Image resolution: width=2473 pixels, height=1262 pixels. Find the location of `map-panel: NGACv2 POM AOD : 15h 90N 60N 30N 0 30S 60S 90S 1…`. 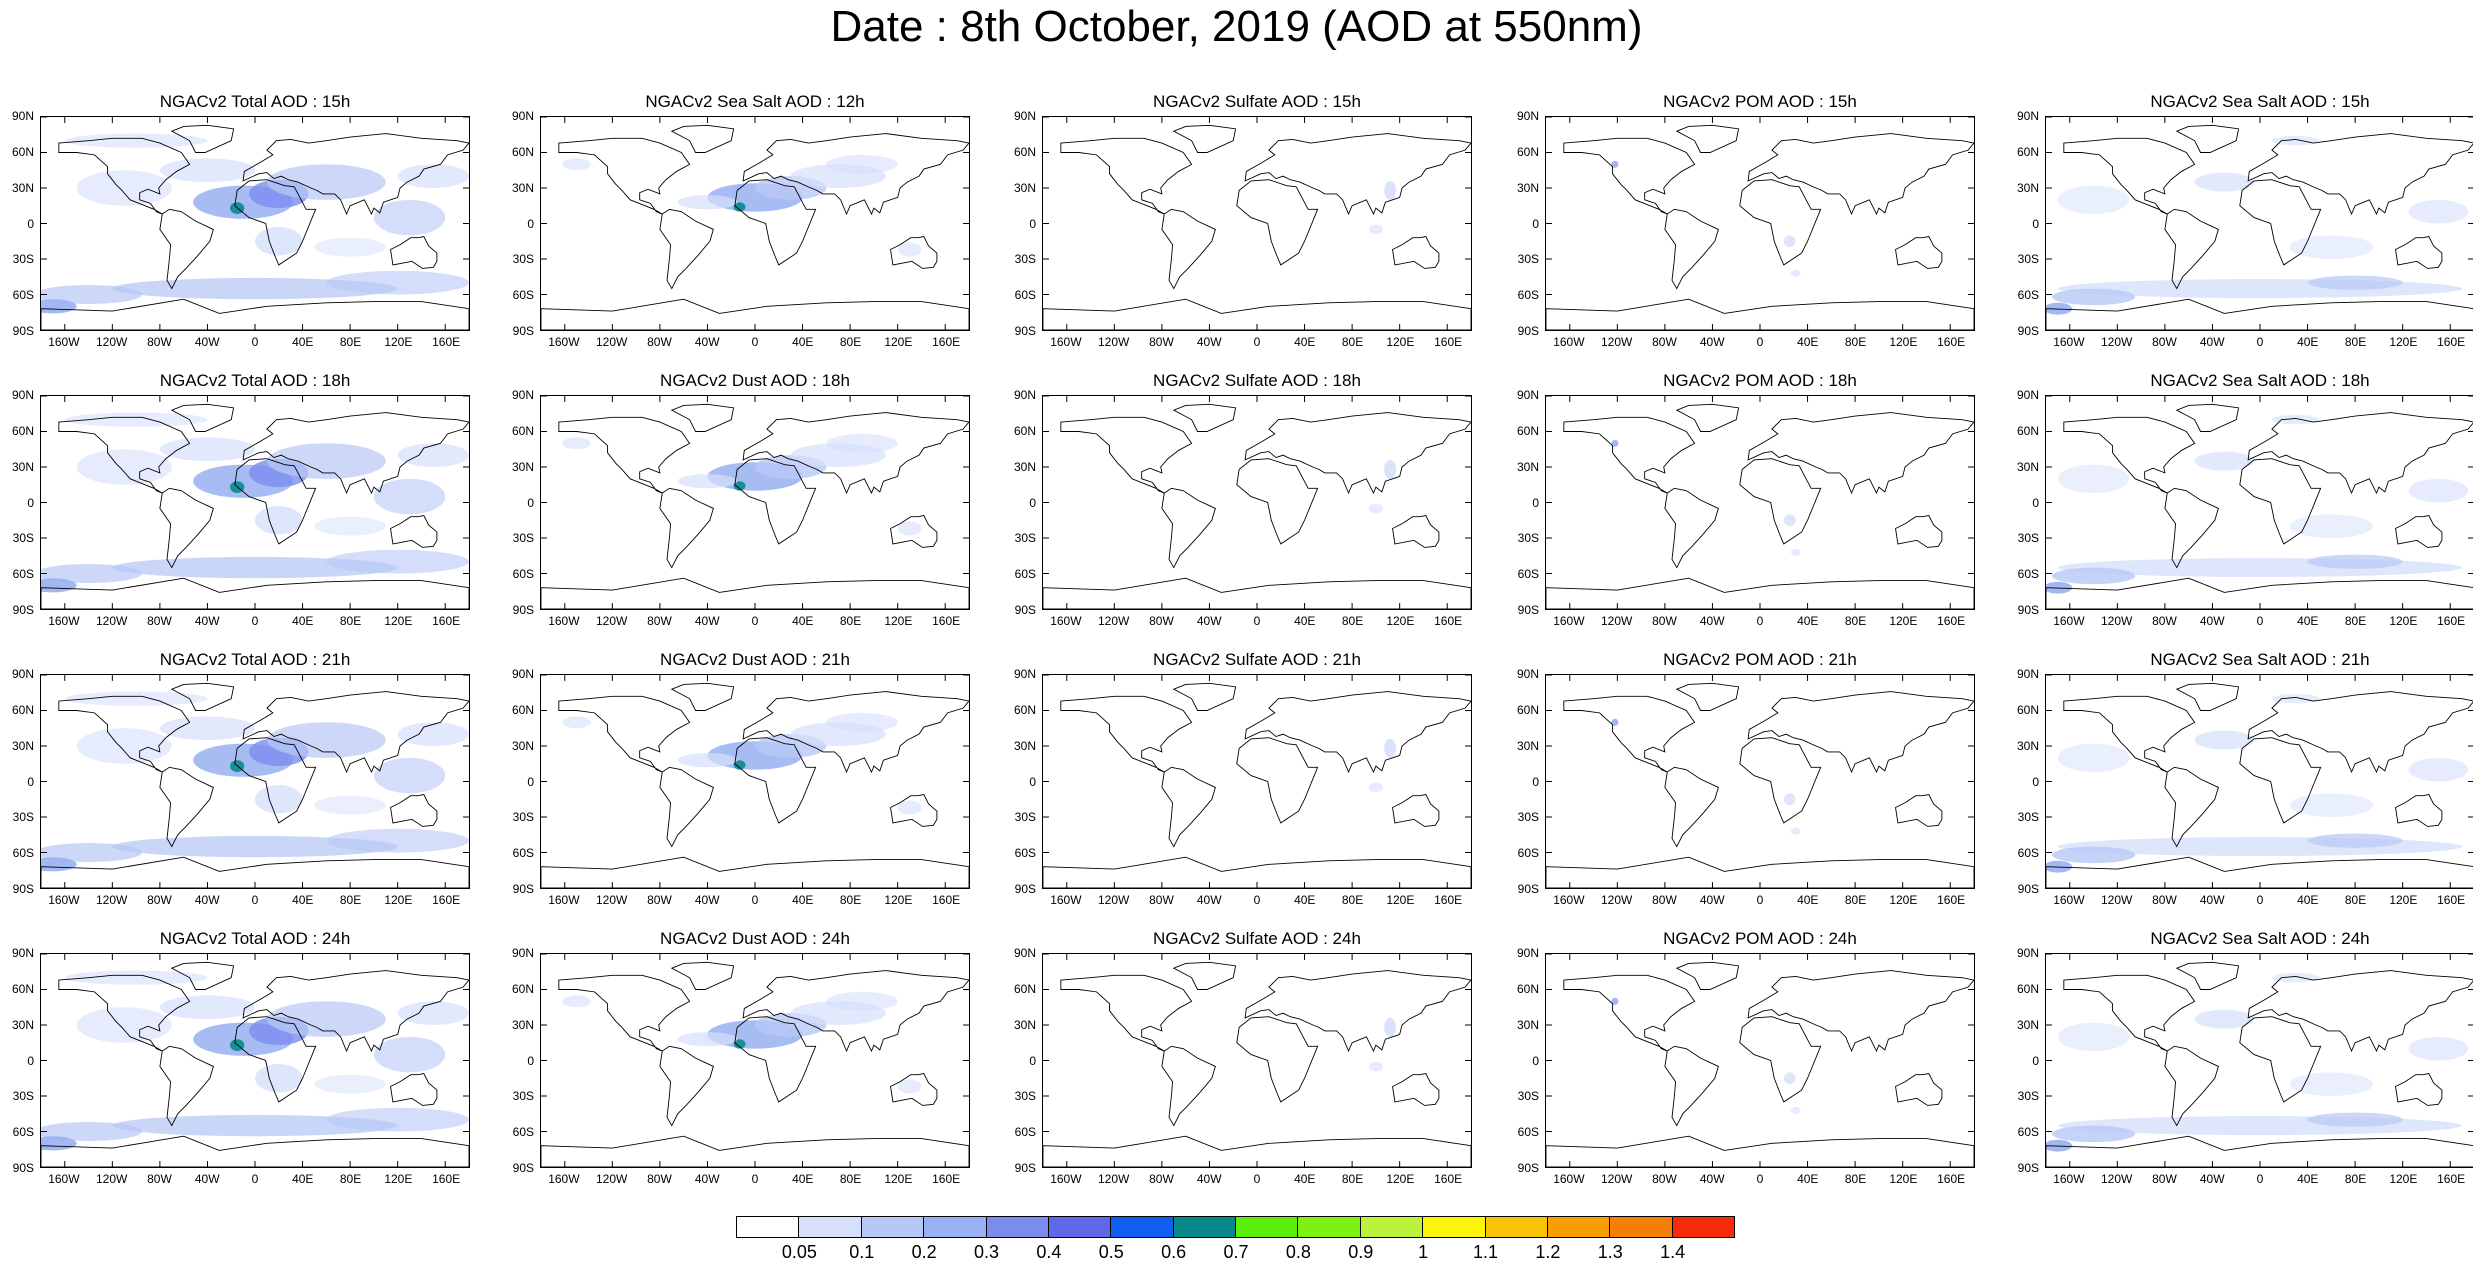

map-panel: NGACv2 POM AOD : 15h 90N 60N 30N 0 30S 60S 90S 1… is located at coordinates (1755, 227).